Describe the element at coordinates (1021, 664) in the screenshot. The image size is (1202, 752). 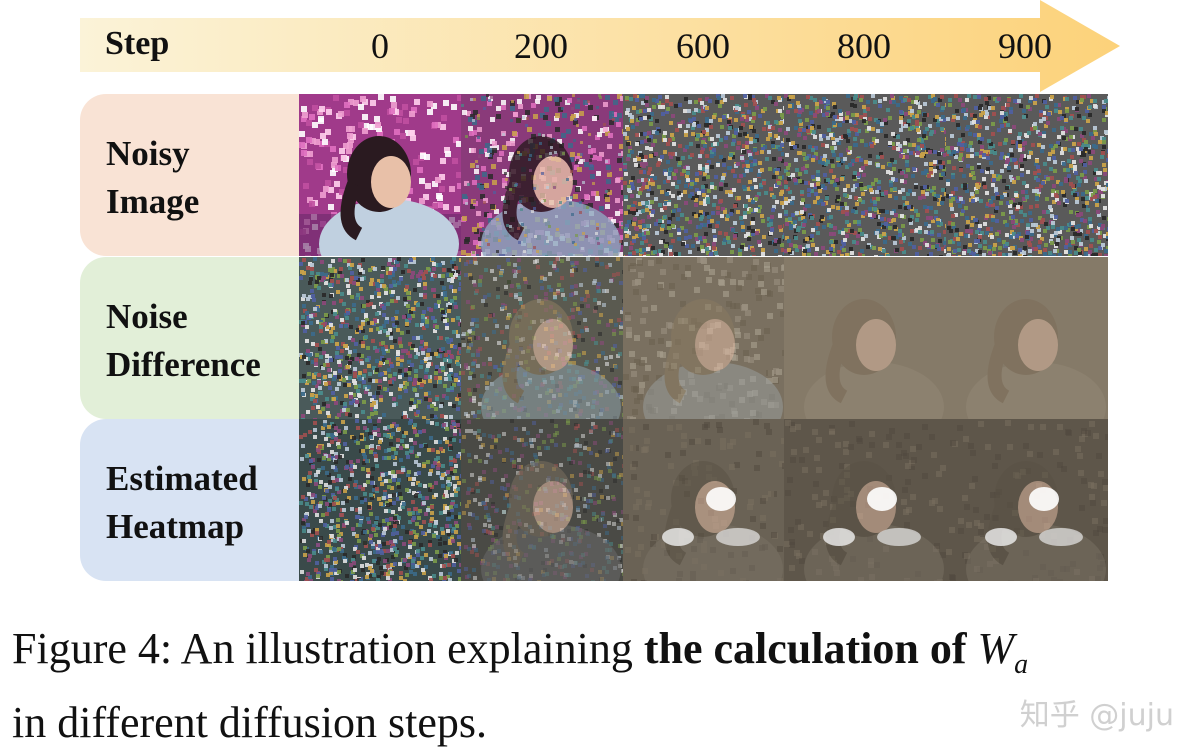
I see `caption-subscript: a` at that location.